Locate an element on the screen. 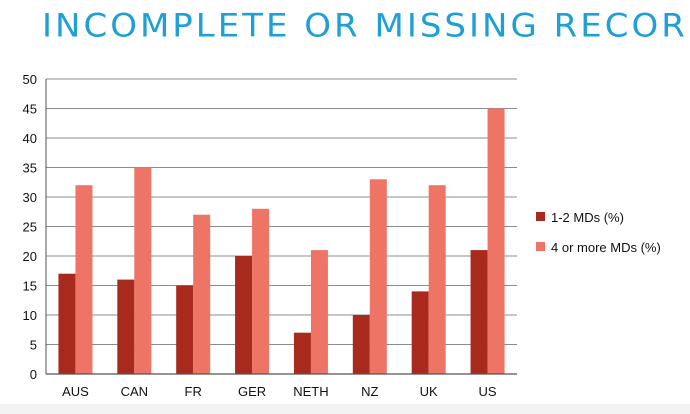 This screenshot has width=690, height=414. x-tick-label: NZ is located at coordinates (369, 391).